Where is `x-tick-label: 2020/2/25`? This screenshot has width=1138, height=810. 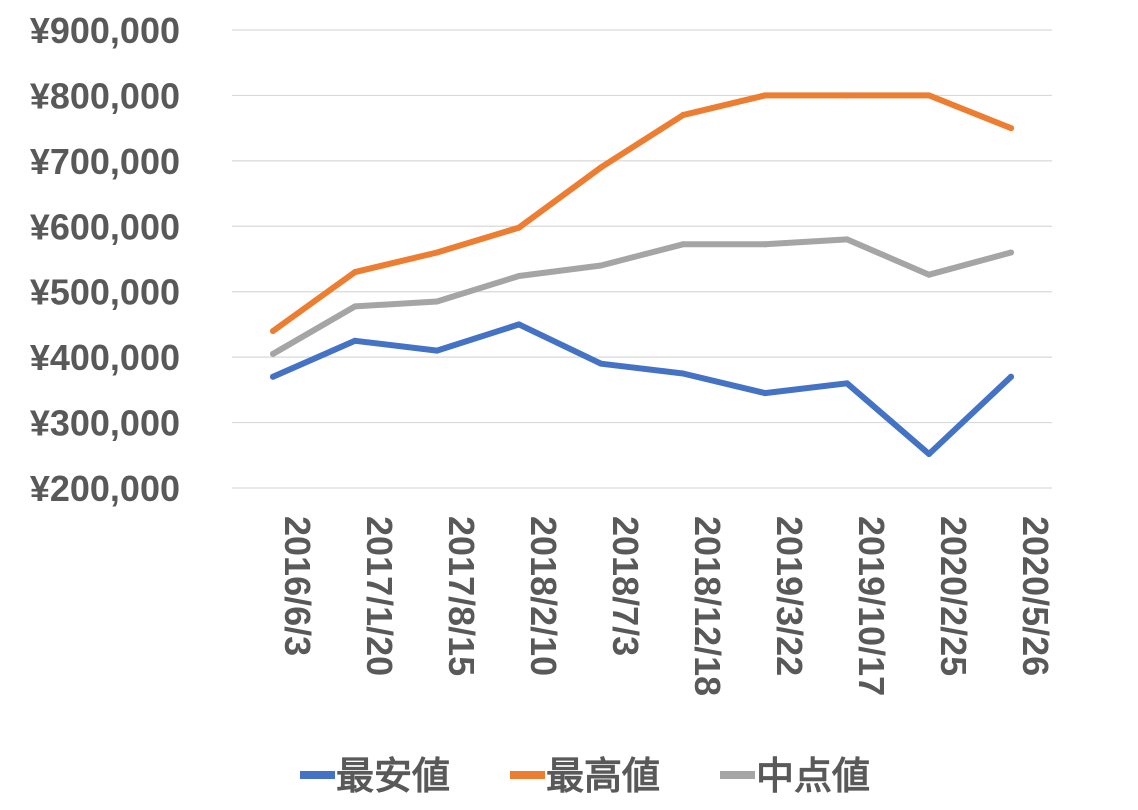 x-tick-label: 2020/2/25 is located at coordinates (953, 596).